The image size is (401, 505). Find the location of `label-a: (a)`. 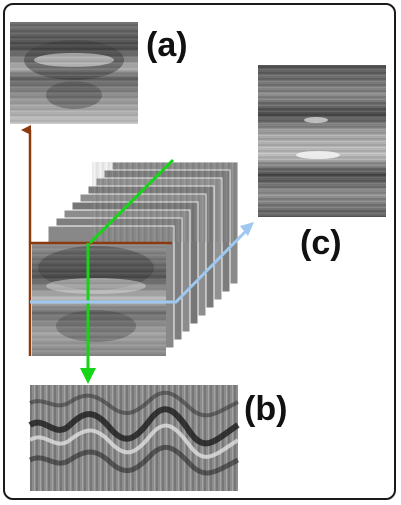

label-a: (a) is located at coordinates (167, 45).